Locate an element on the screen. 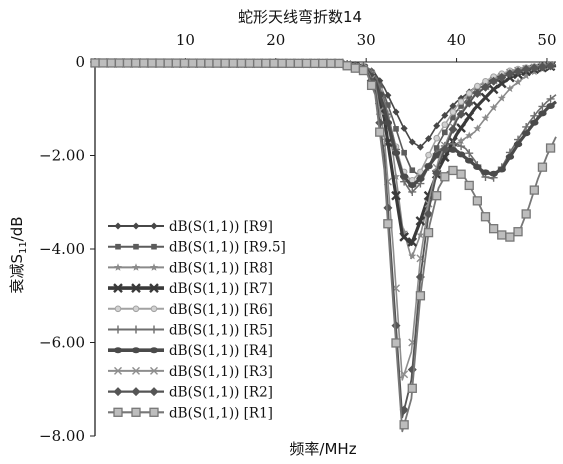 The image size is (563, 464). legend-item: dB(S(1,1)) [R5] is located at coordinates (190, 331).